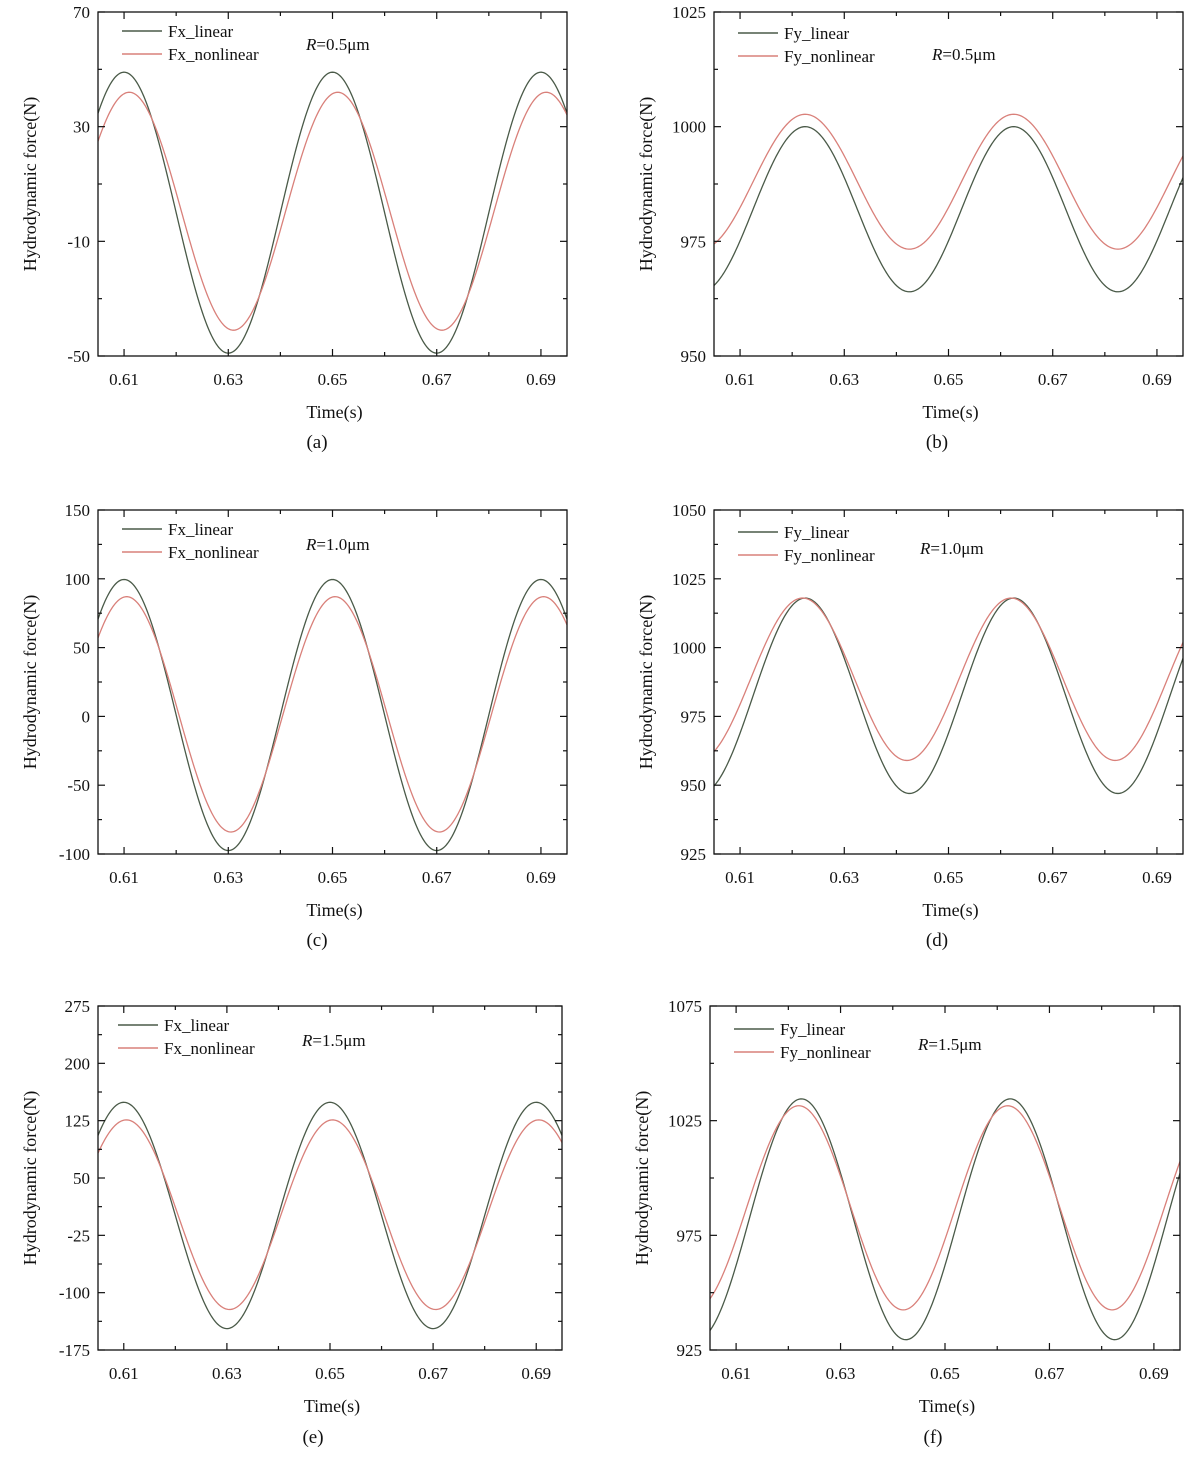 This screenshot has height=1476, width=1200. Describe the element at coordinates (694, 716) in the screenshot. I see `y-tick-label: 975` at that location.